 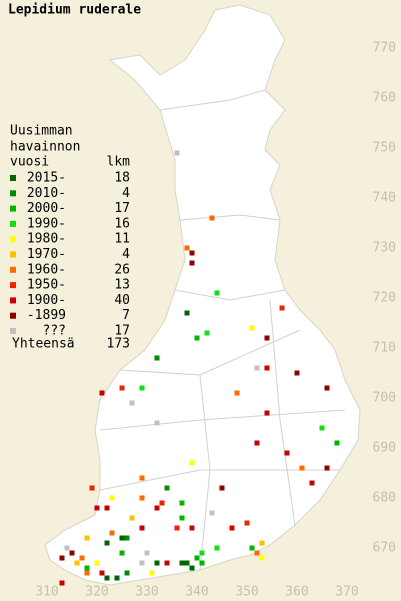 I want to click on legend-label: 1960-, so click(x=46, y=269).